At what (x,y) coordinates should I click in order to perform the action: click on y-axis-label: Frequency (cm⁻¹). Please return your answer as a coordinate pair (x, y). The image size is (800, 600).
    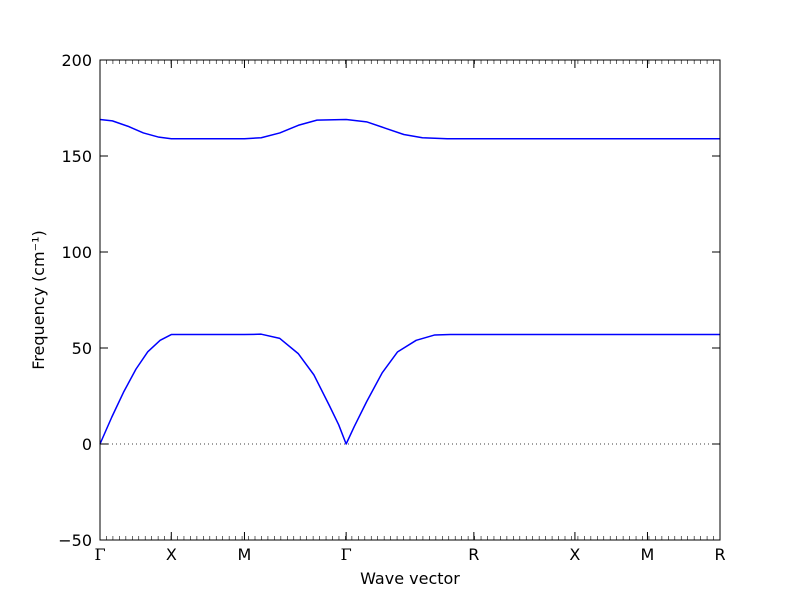
    Looking at the image, I should click on (38, 299).